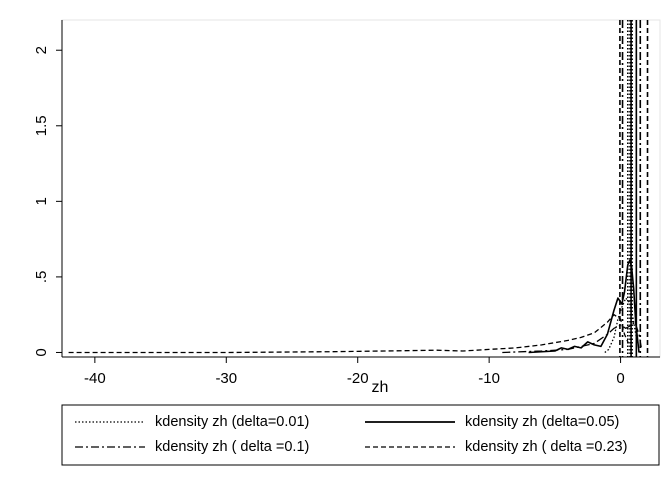  I want to click on x-tick-label: -40, so click(95, 378).